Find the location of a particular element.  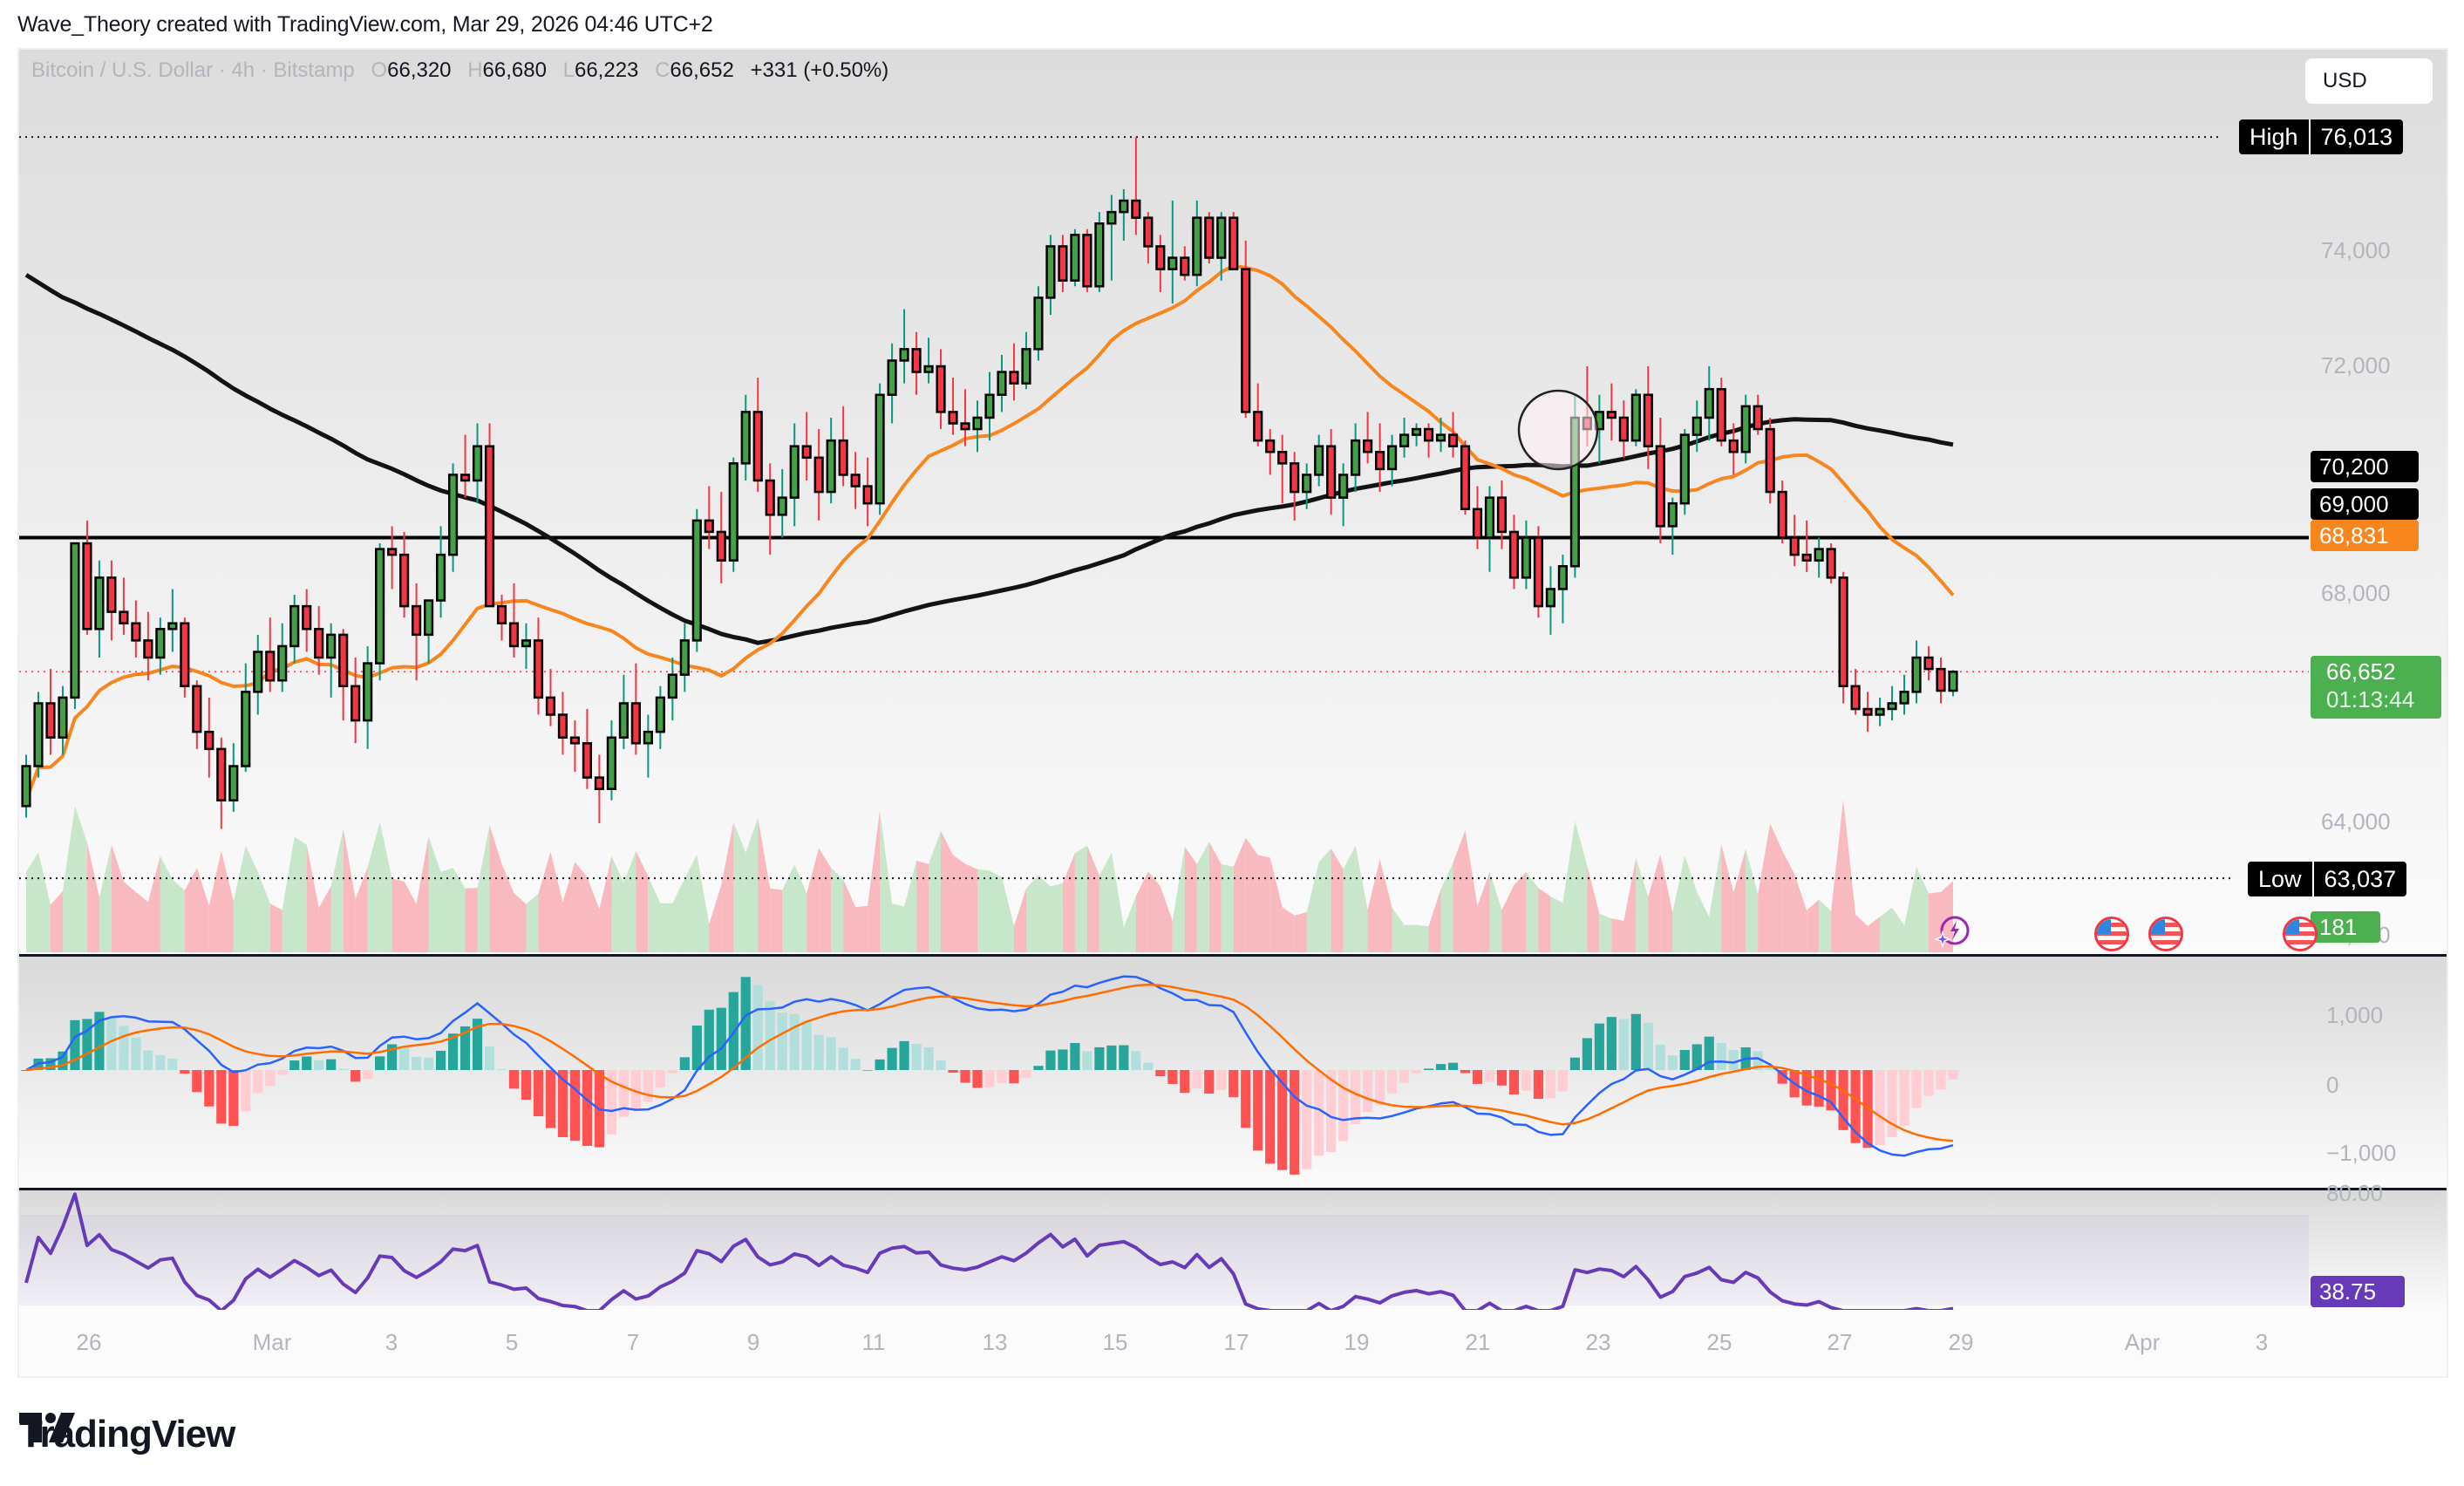

time-tick-label: 5 is located at coordinates (512, 1342).